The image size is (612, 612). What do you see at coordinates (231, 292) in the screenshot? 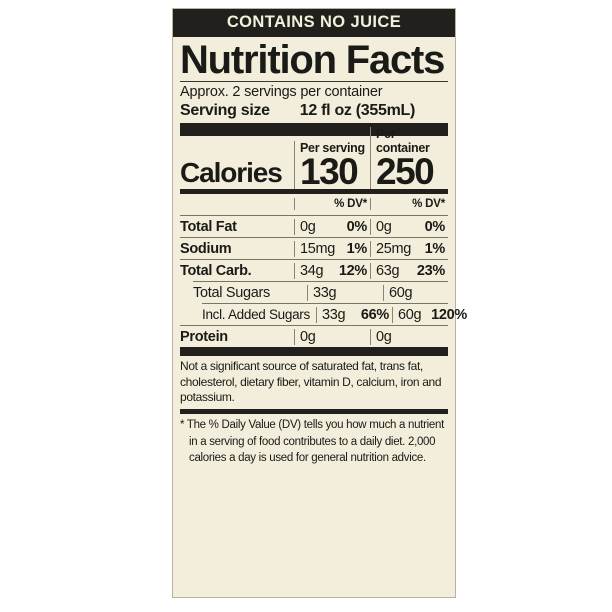
I see `nutrient-name: Total Sugars` at bounding box center [231, 292].